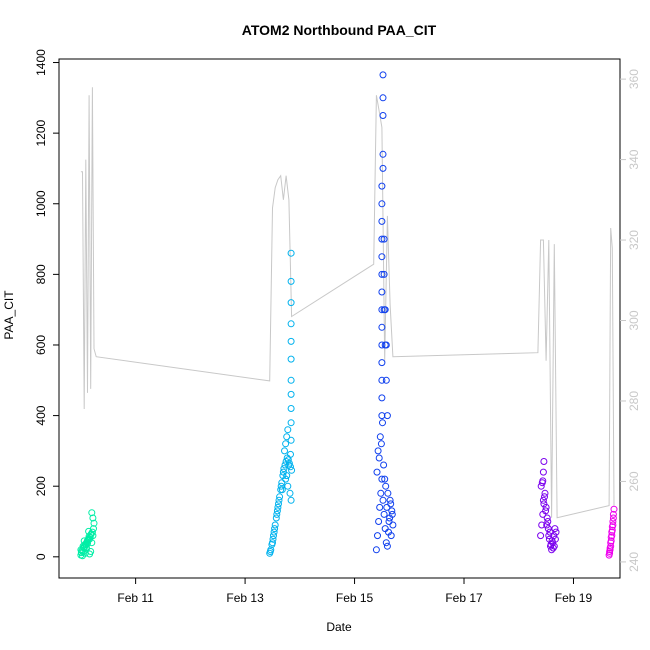 This screenshot has height=650, width=650. What do you see at coordinates (634, 159) in the screenshot?
I see `y2-tick-label: 340` at bounding box center [634, 159].